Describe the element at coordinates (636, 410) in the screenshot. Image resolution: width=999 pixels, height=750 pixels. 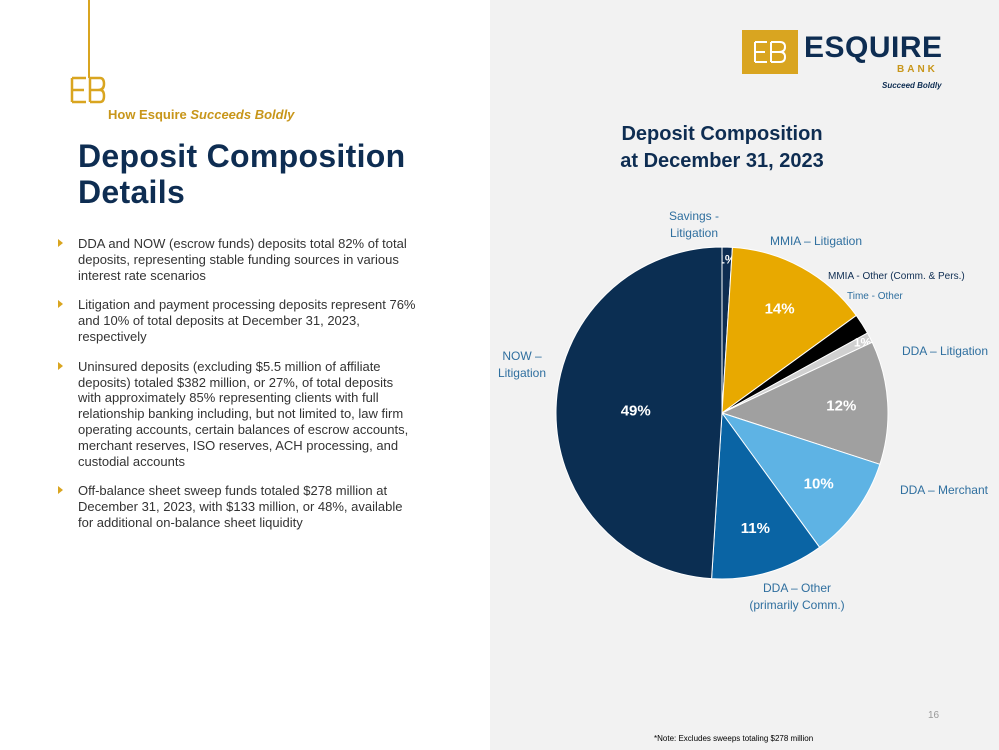
I see `slice-percent-label: 49%` at that location.